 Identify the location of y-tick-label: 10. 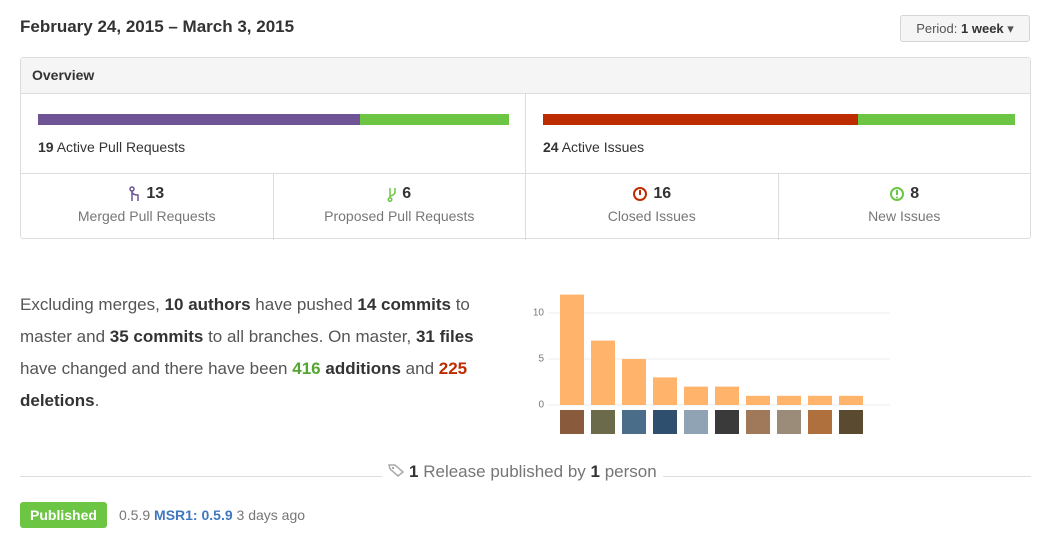
(539, 313).